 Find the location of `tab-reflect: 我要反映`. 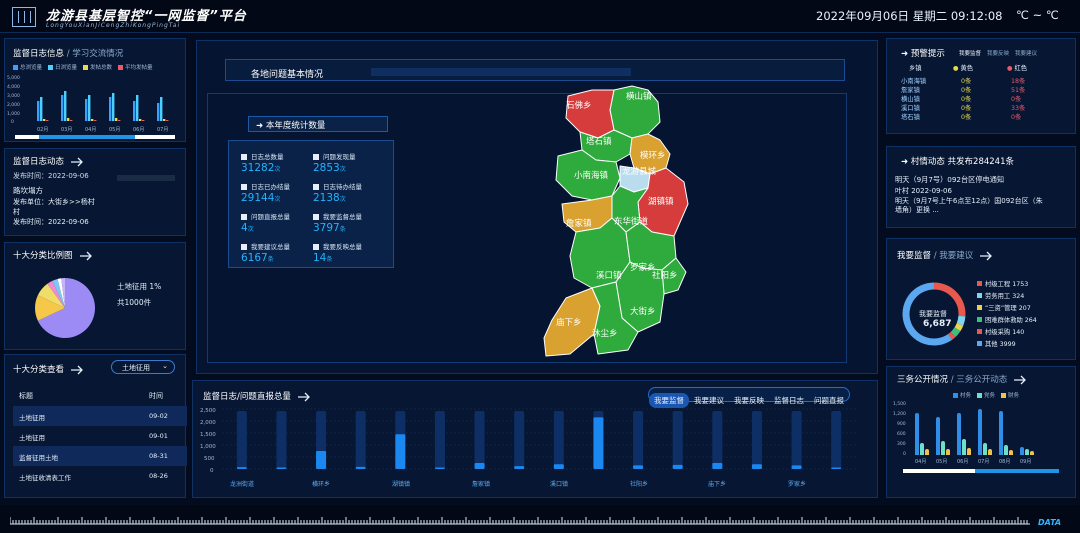

tab-reflect: 我要反映 is located at coordinates (749, 400).